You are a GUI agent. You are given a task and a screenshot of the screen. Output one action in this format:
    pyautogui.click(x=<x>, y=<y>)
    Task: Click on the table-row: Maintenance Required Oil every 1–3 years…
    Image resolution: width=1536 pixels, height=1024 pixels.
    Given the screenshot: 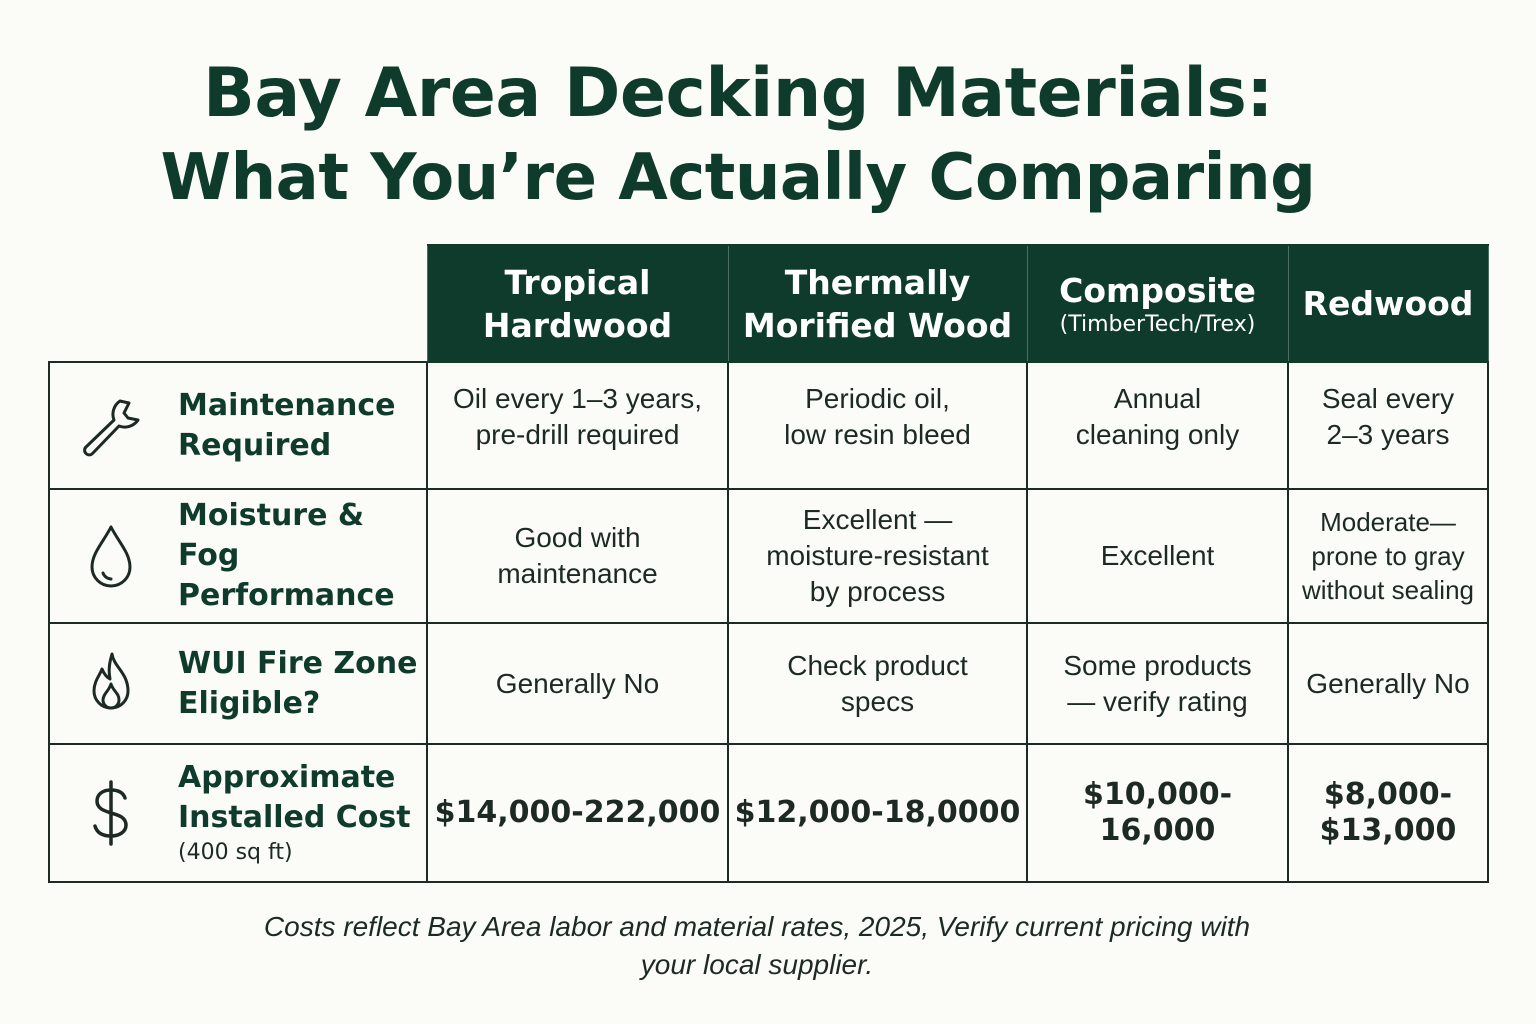 What is the action you would take?
    pyautogui.click(x=768, y=425)
    